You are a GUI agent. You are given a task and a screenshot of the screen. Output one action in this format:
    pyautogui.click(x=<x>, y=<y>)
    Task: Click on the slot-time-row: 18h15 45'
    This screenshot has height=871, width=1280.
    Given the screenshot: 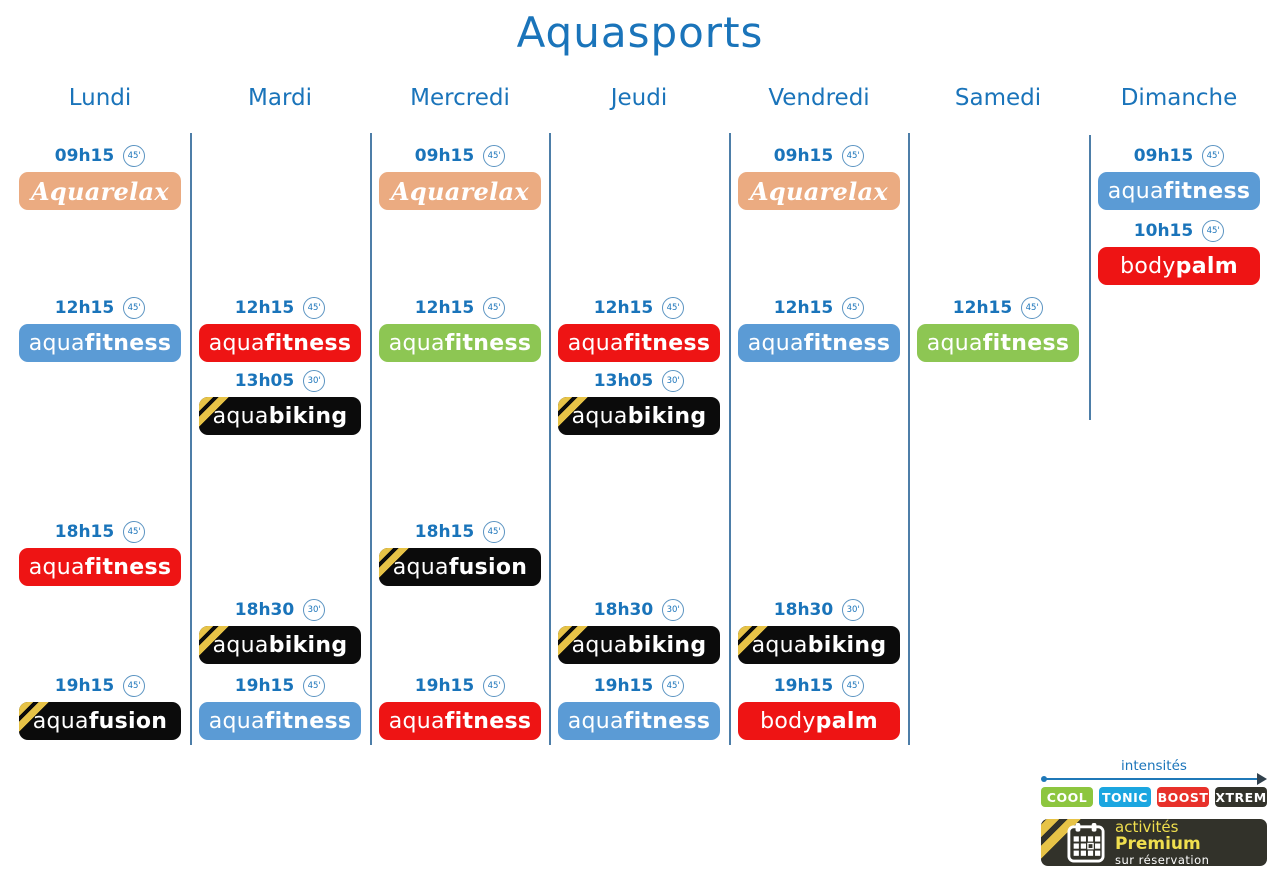 What is the action you would take?
    pyautogui.click(x=100, y=532)
    